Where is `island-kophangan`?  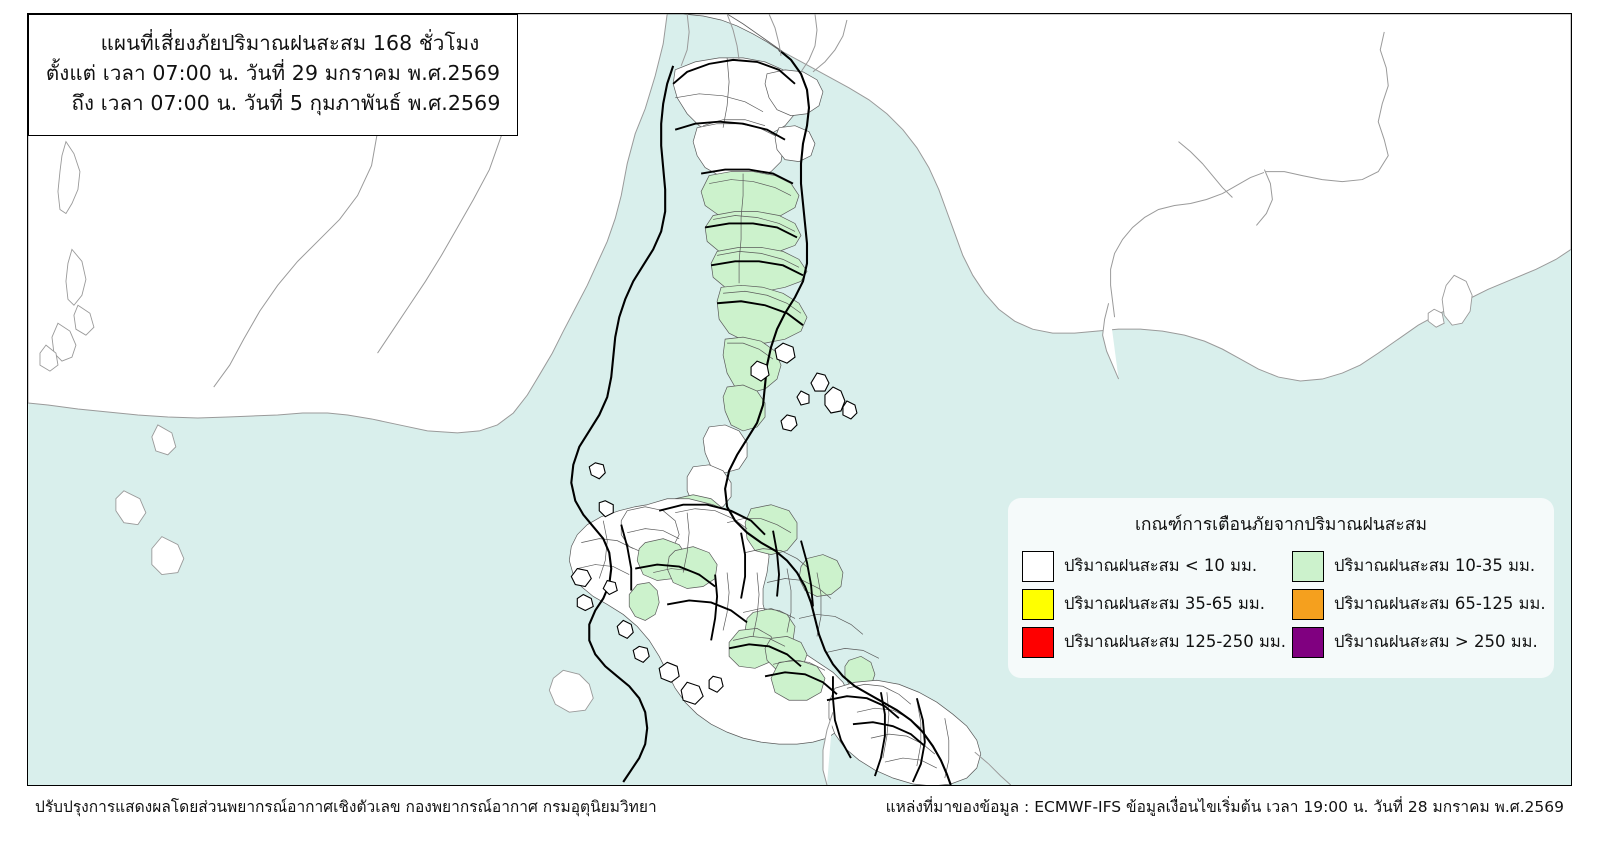
island-kophangan is located at coordinates (820, 382).